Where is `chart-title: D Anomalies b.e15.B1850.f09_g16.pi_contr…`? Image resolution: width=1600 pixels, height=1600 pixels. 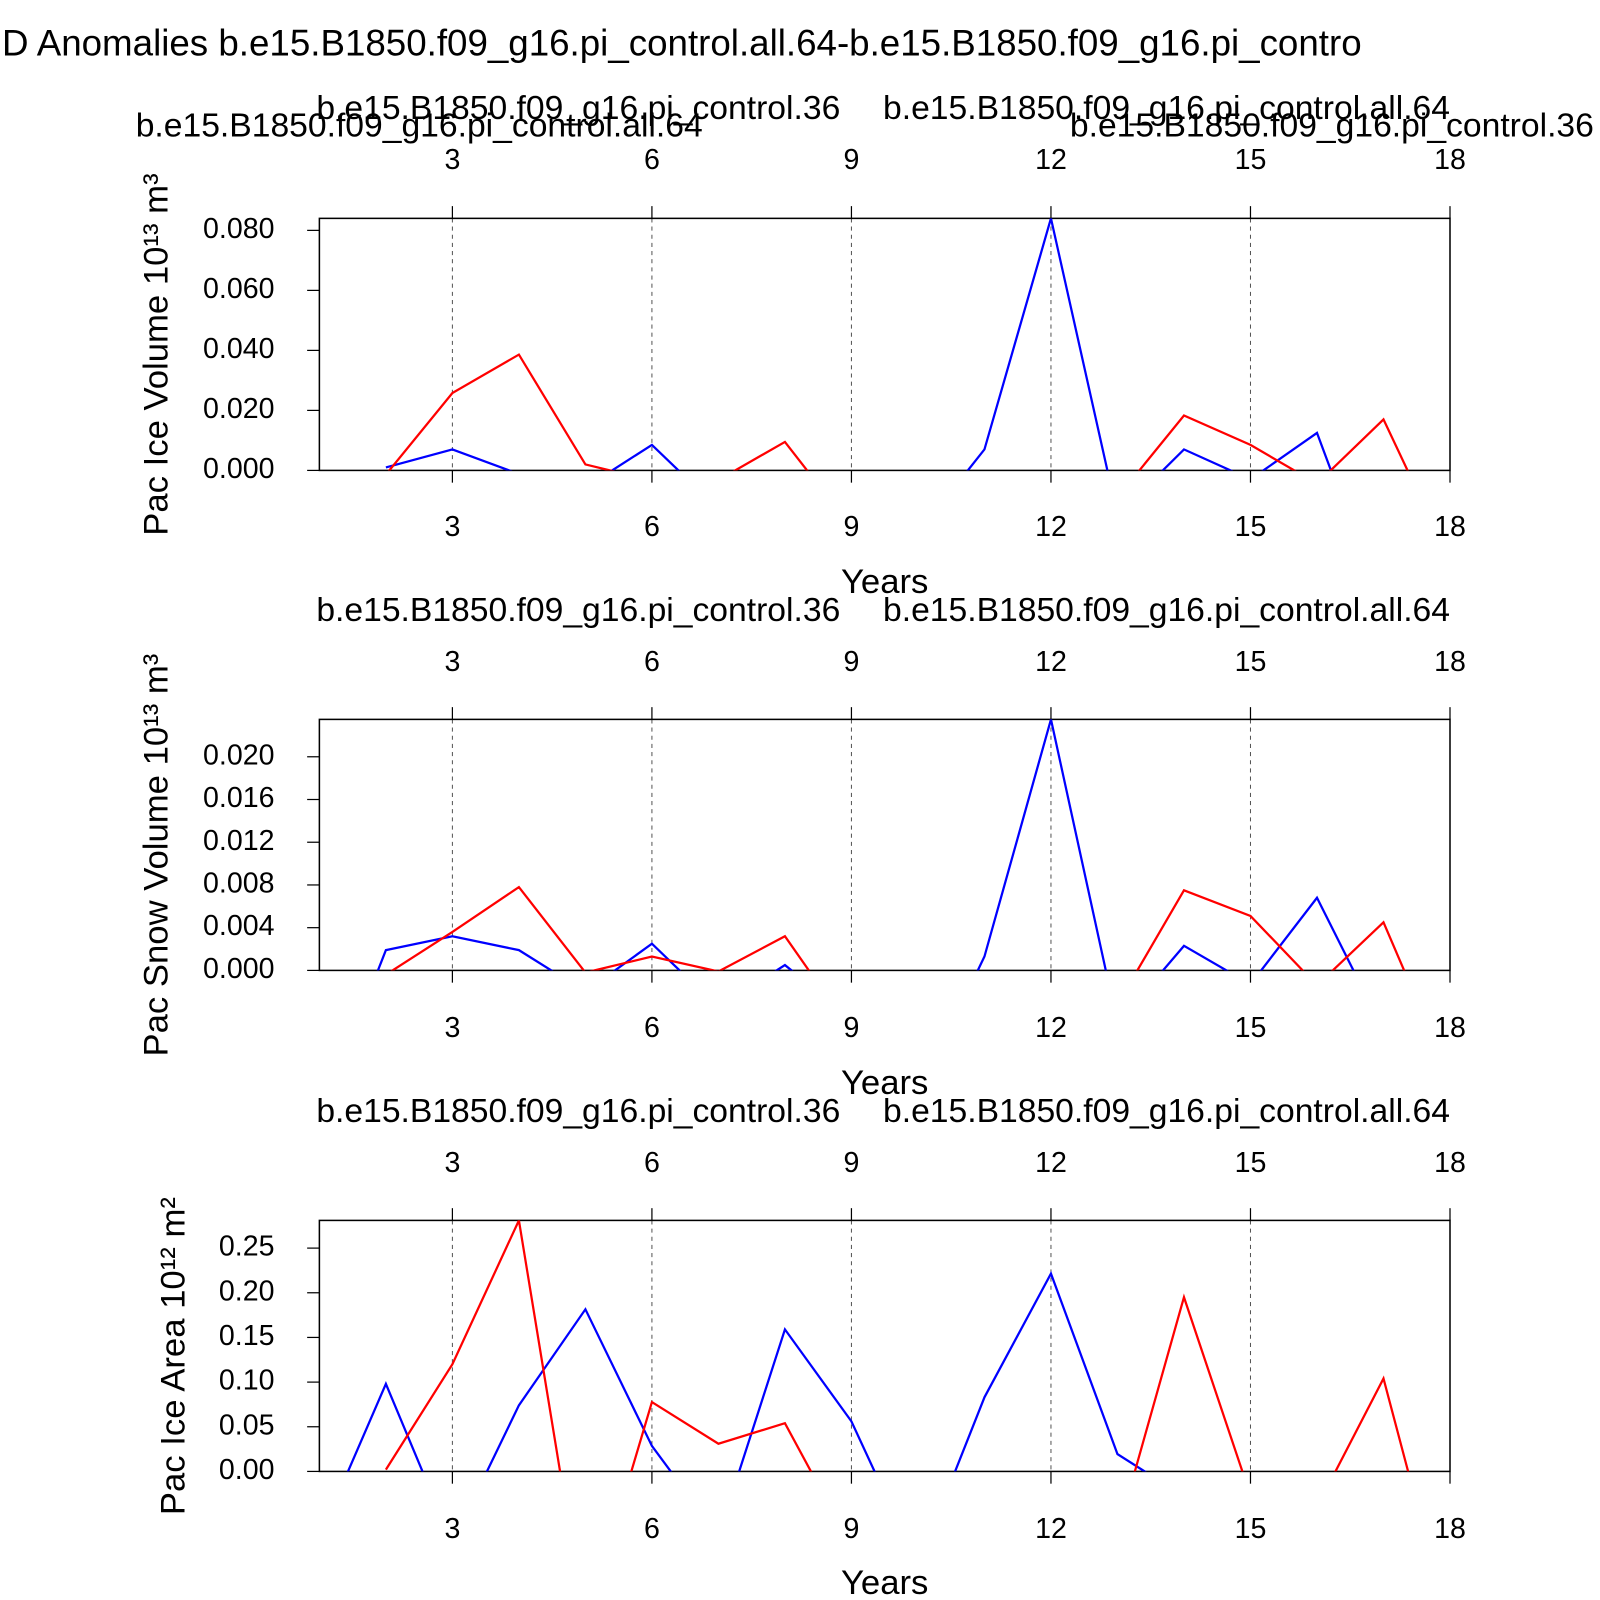 chart-title: D Anomalies b.e15.B1850.f09_g16.pi_contr… is located at coordinates (682, 43).